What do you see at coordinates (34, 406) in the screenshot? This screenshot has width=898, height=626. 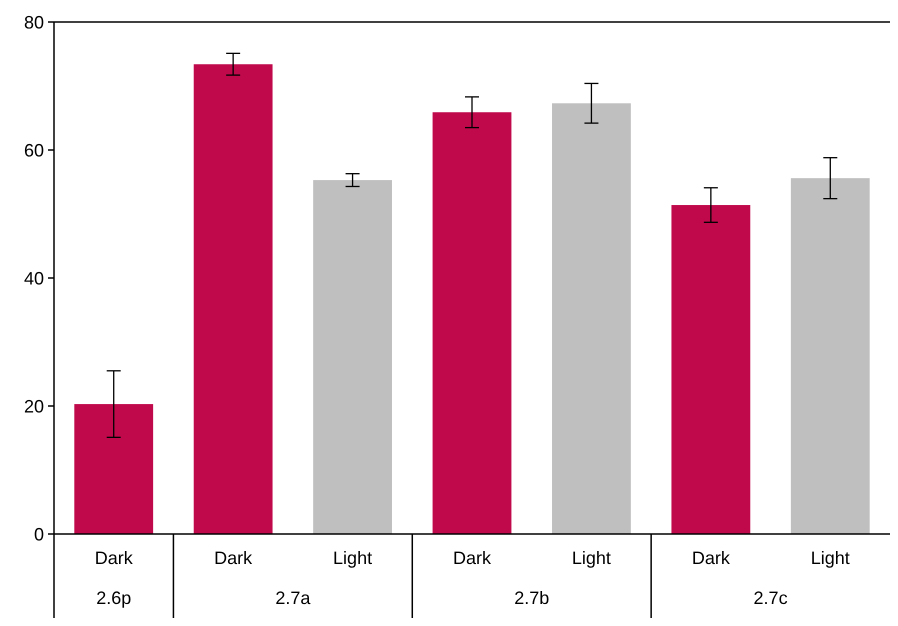 I see `y-tick-label: 20` at bounding box center [34, 406].